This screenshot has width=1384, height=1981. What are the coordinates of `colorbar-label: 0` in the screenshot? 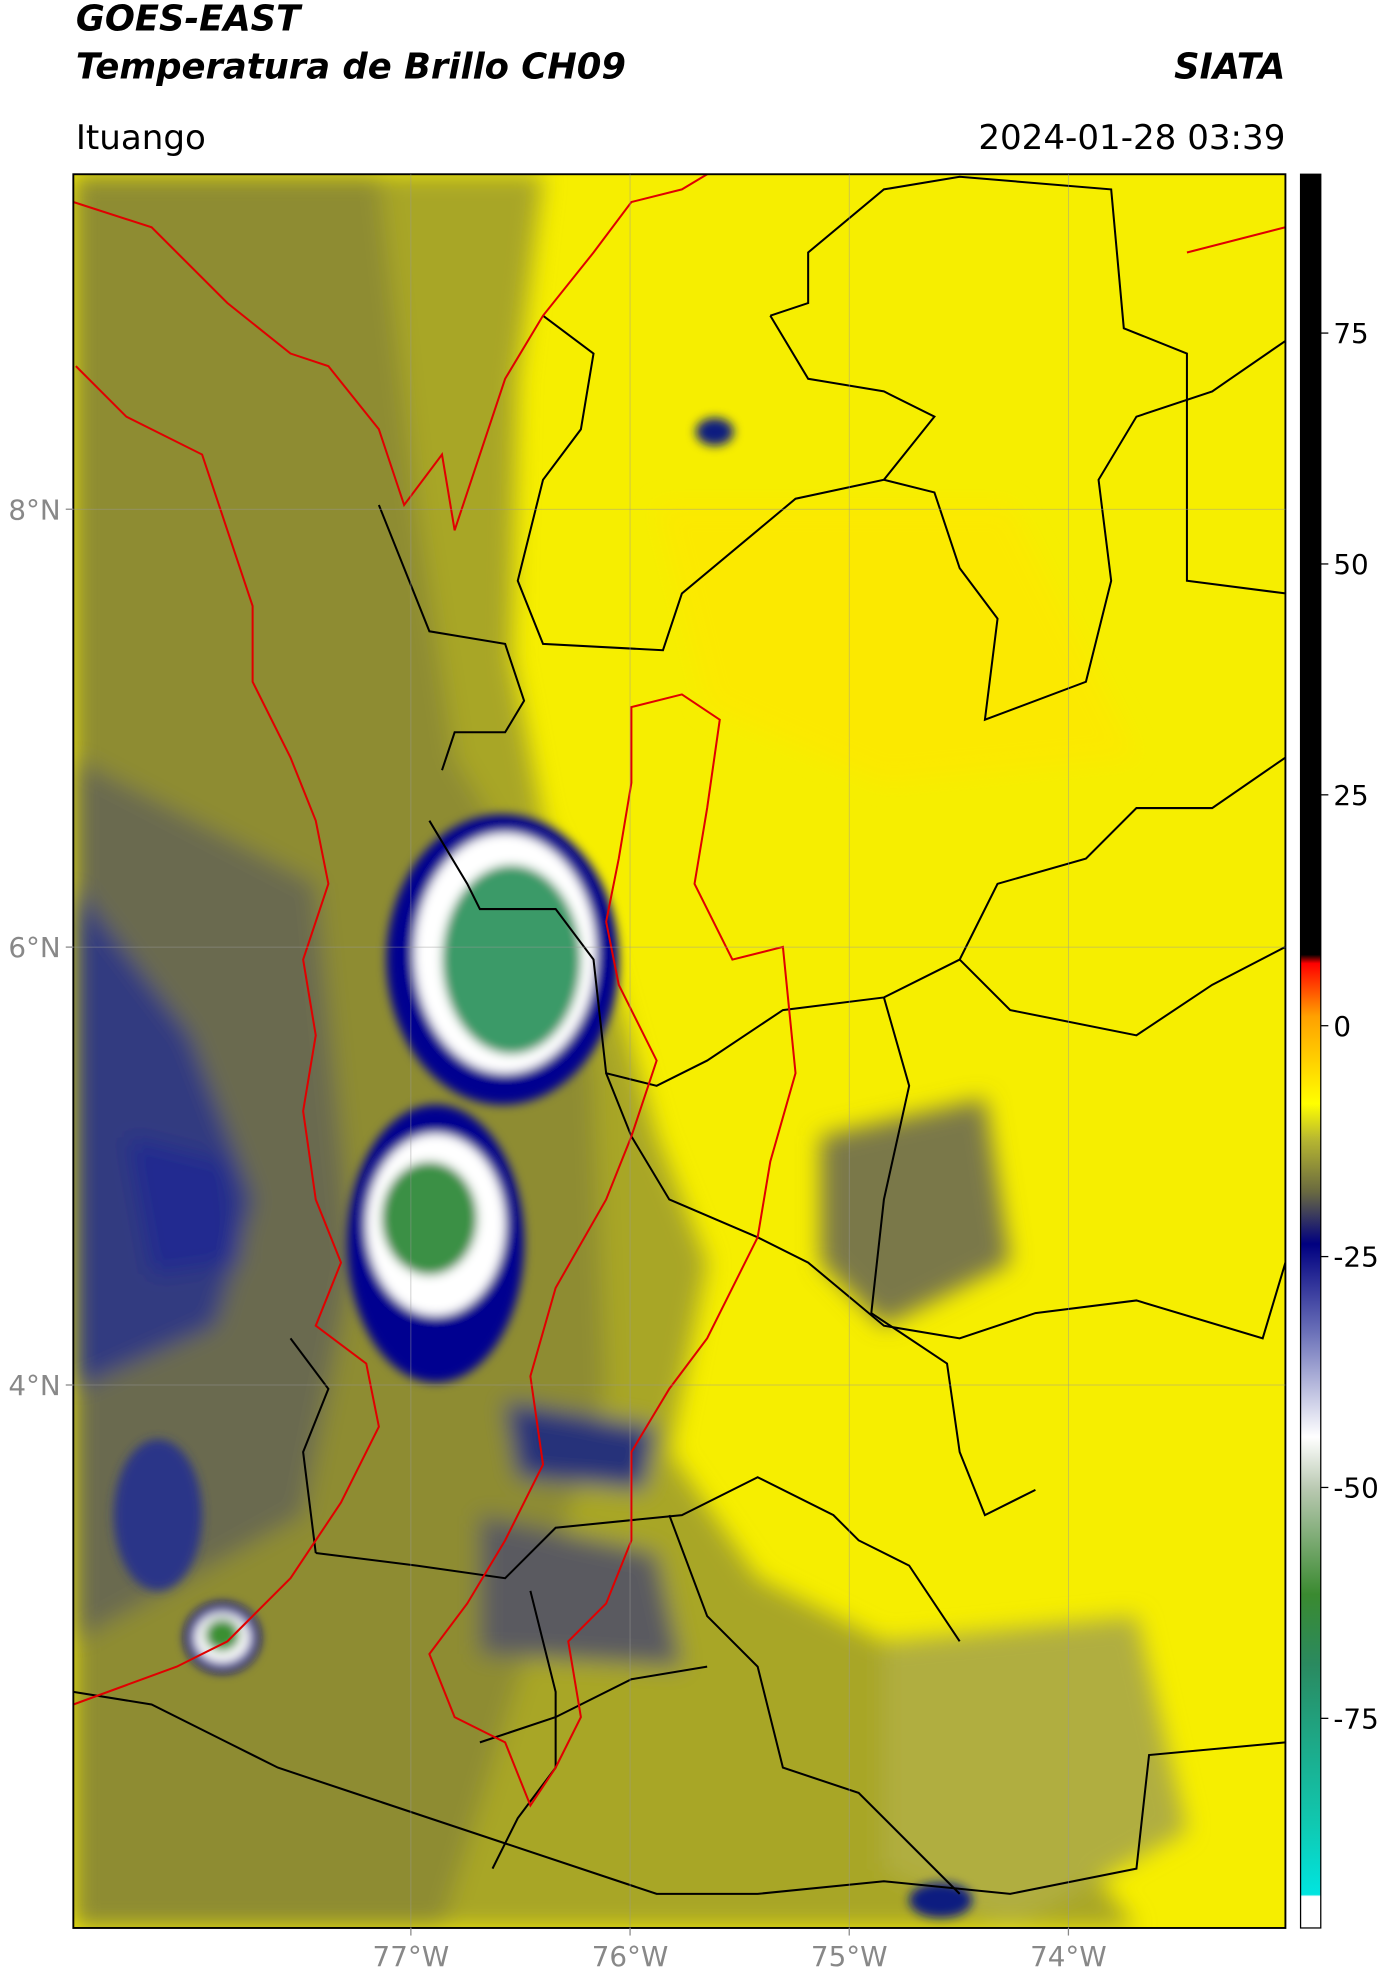 It's located at (1342, 1026).